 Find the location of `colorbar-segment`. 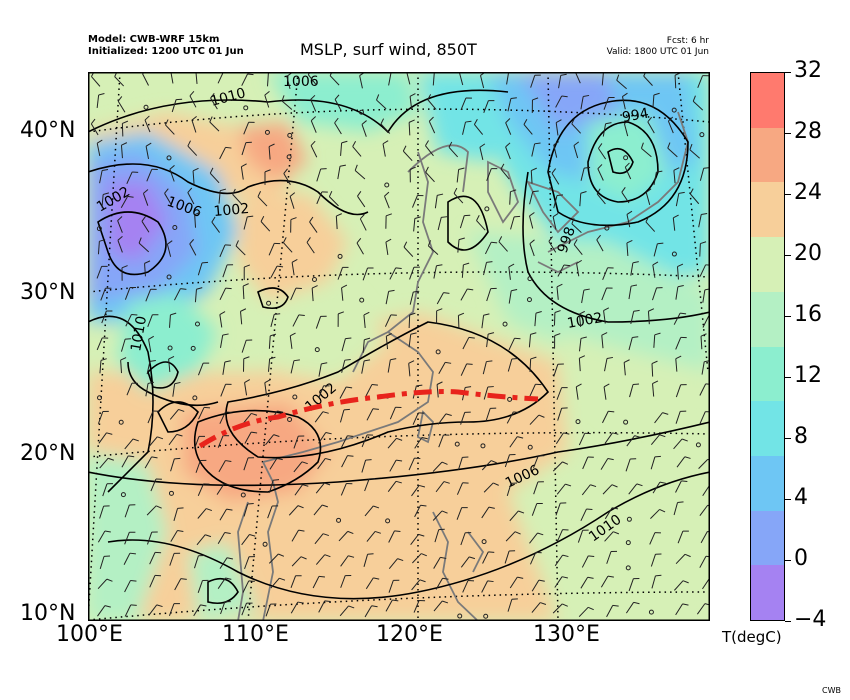

colorbar-segment is located at coordinates (767, 265).